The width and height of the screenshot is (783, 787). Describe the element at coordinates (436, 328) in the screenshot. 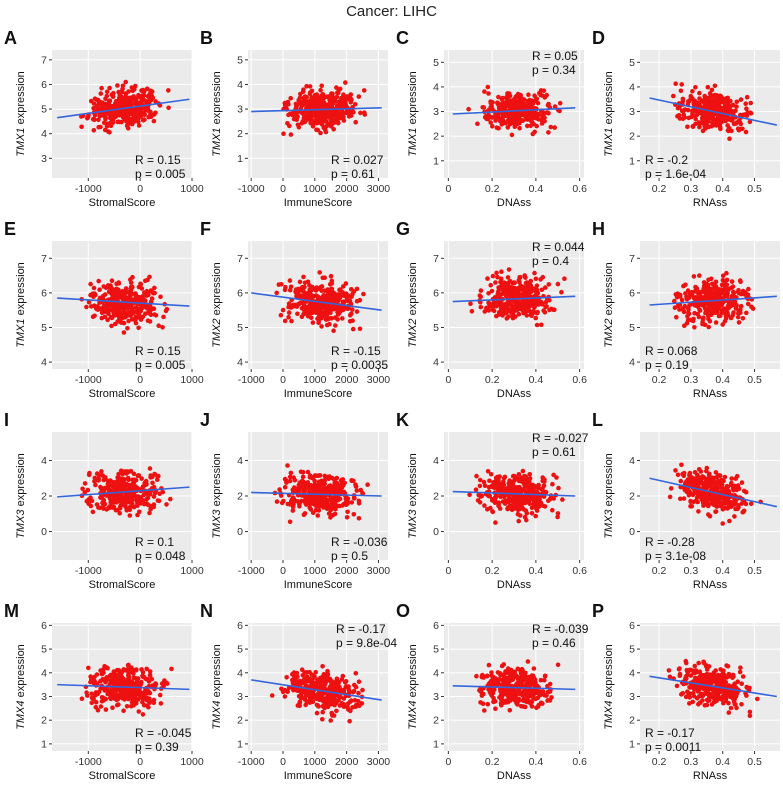

I see `y-tick-label: 5` at that location.